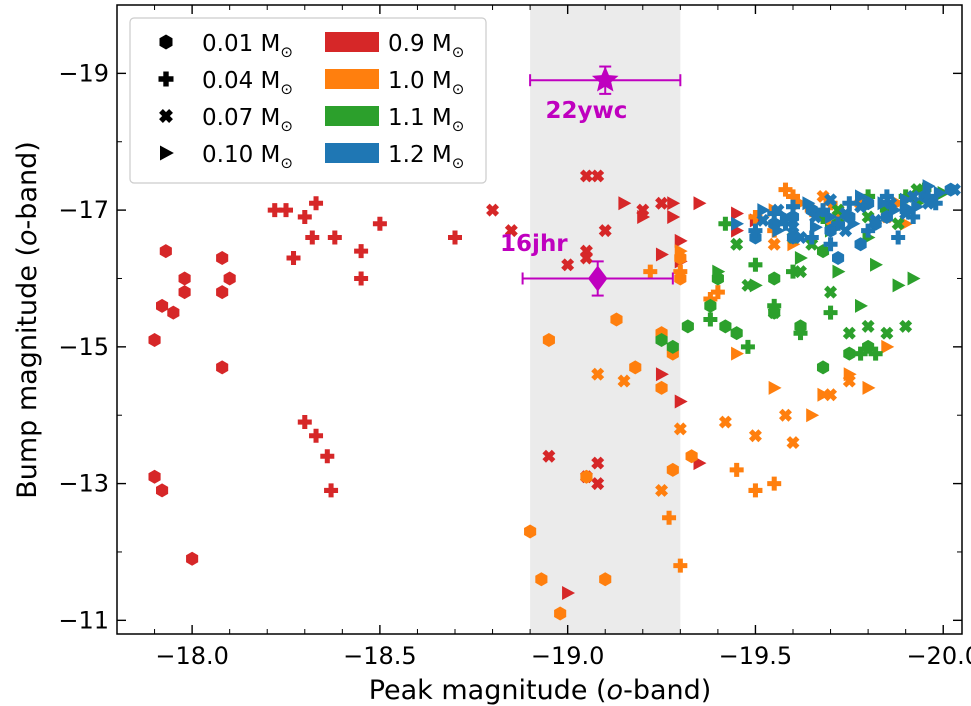 This screenshot has height=706, width=971. What do you see at coordinates (83, 484) in the screenshot?
I see `y-tick-label: −13` at bounding box center [83, 484].